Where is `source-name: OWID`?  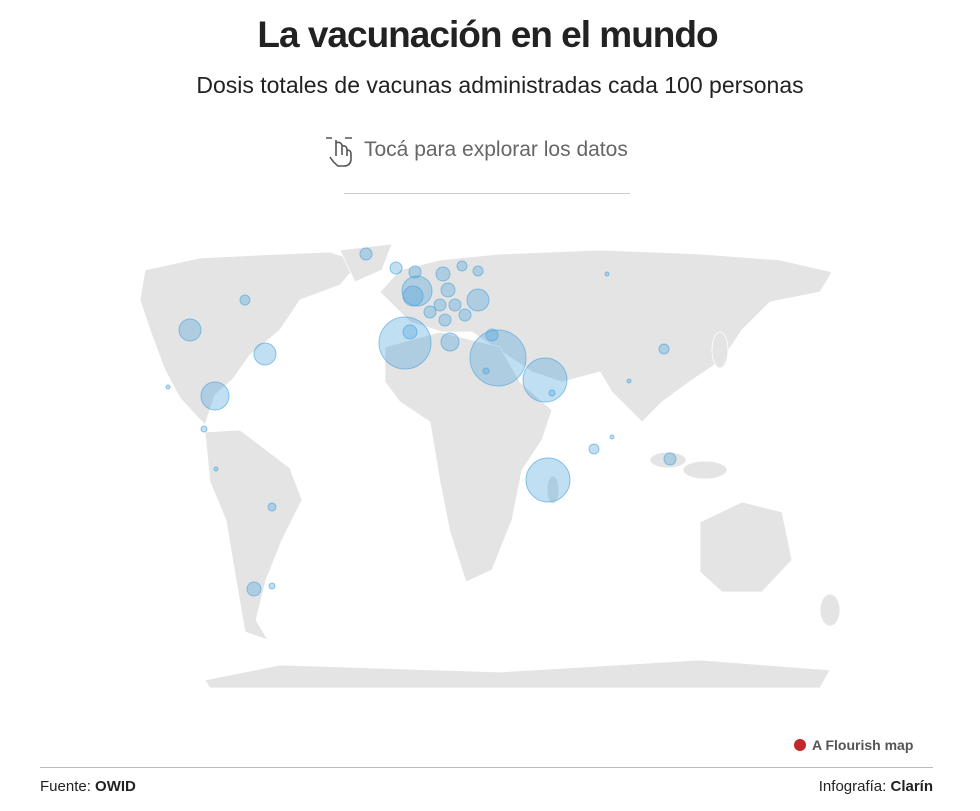
source-name: OWID is located at coordinates (115, 786).